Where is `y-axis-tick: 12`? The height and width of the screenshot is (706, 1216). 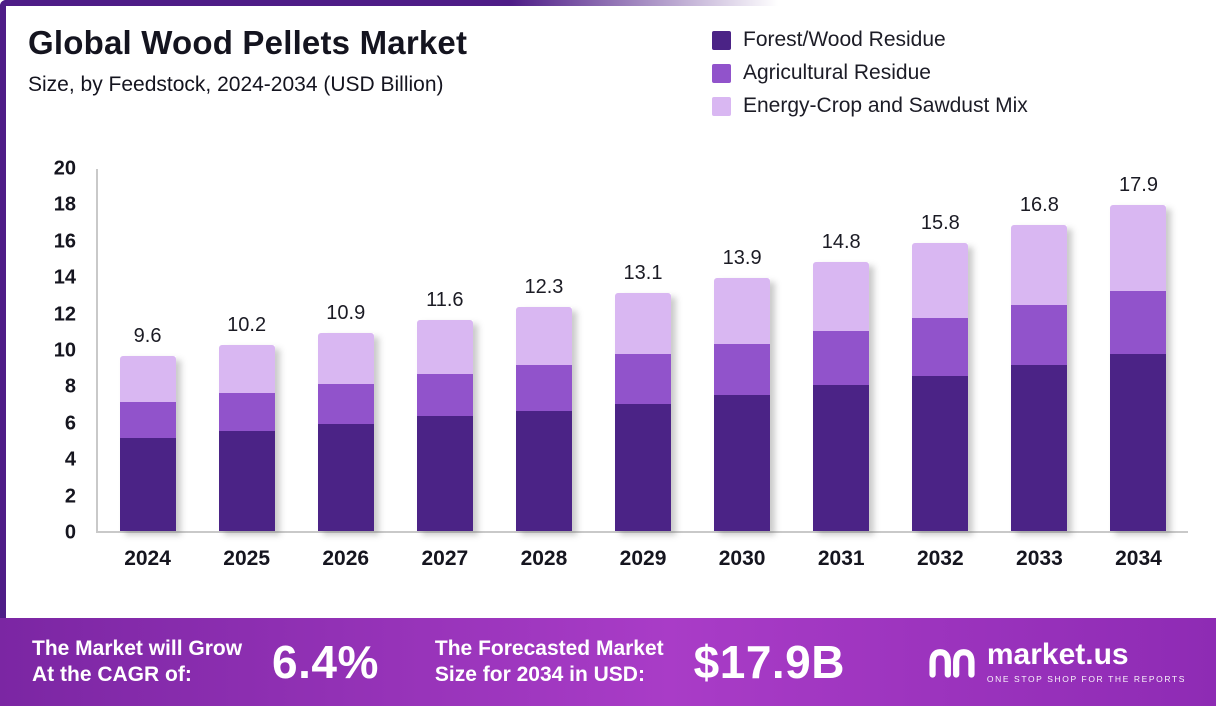 y-axis-tick: 12 is located at coordinates (64, 314).